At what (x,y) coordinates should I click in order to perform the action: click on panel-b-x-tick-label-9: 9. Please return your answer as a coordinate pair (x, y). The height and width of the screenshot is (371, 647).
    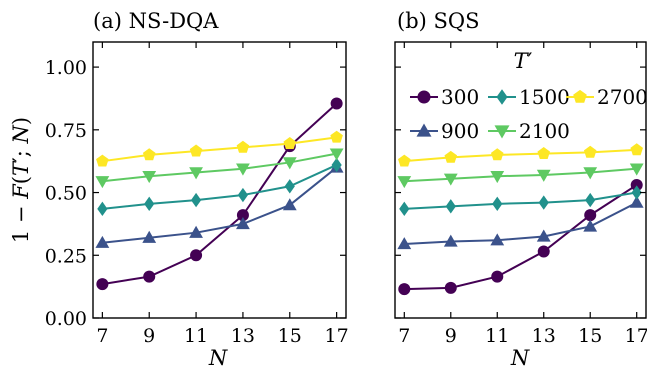
    Looking at the image, I should click on (451, 336).